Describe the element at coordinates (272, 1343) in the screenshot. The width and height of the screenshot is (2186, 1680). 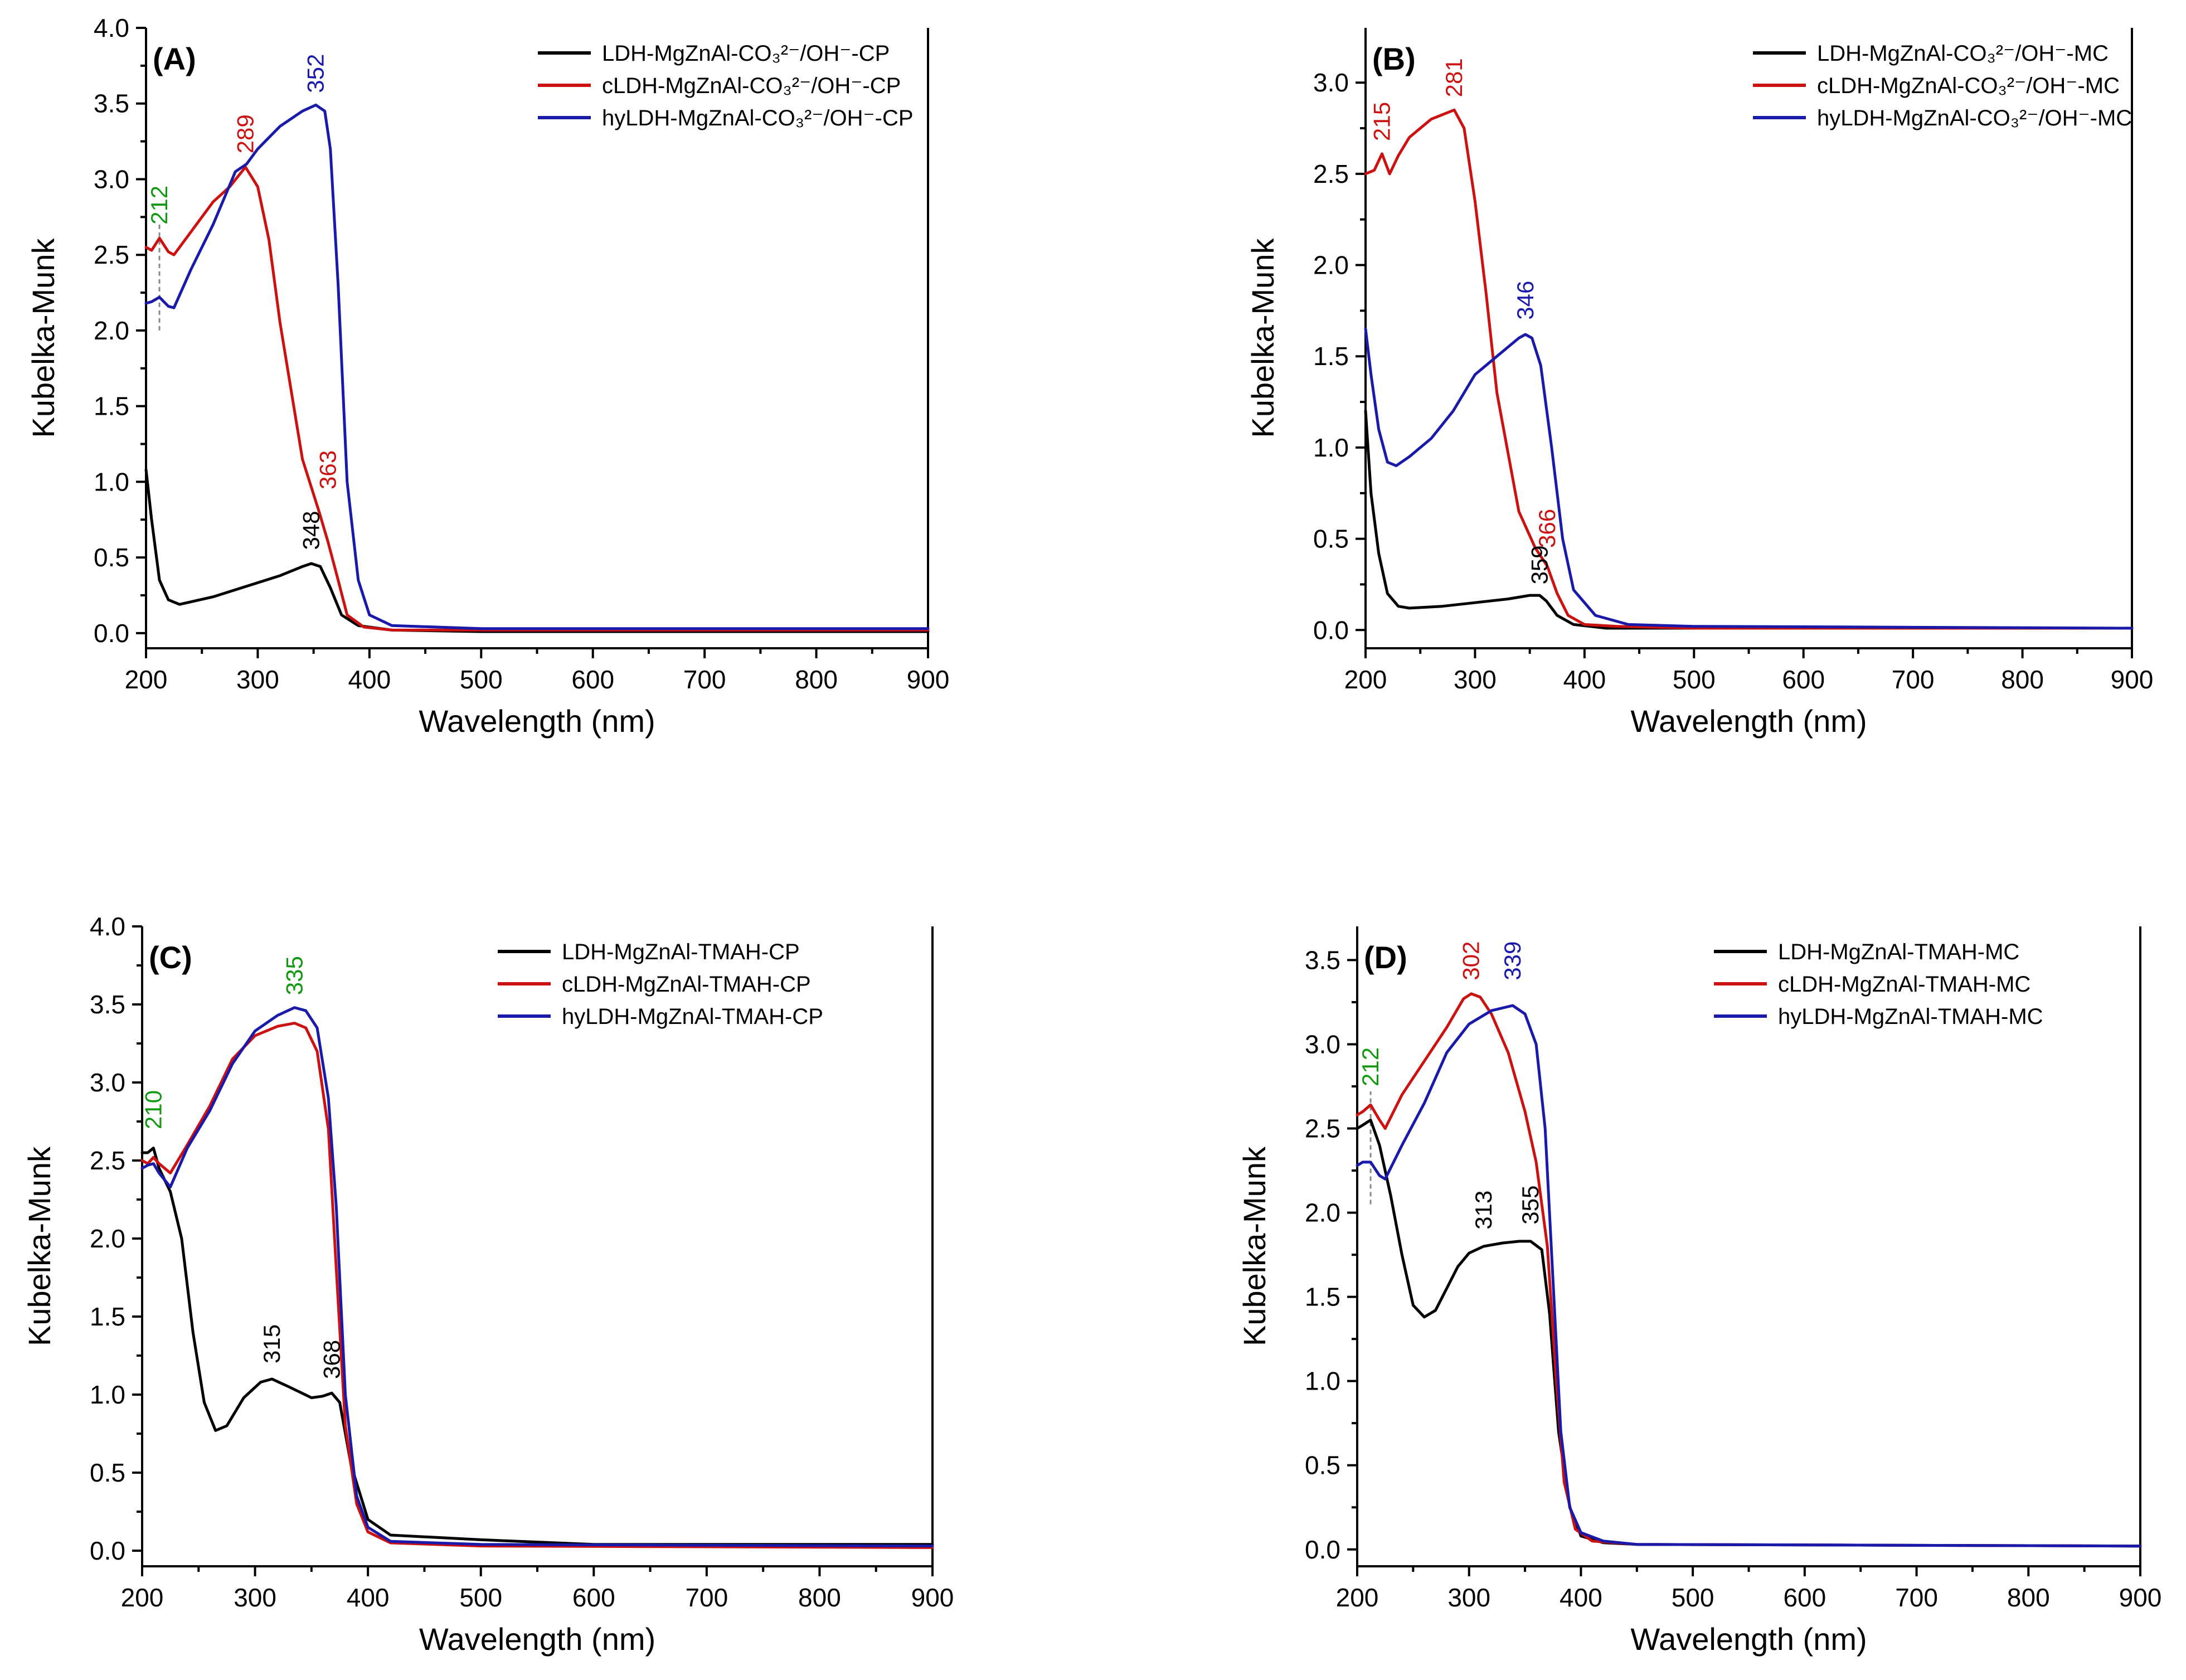
I see `peak-label: 315` at that location.